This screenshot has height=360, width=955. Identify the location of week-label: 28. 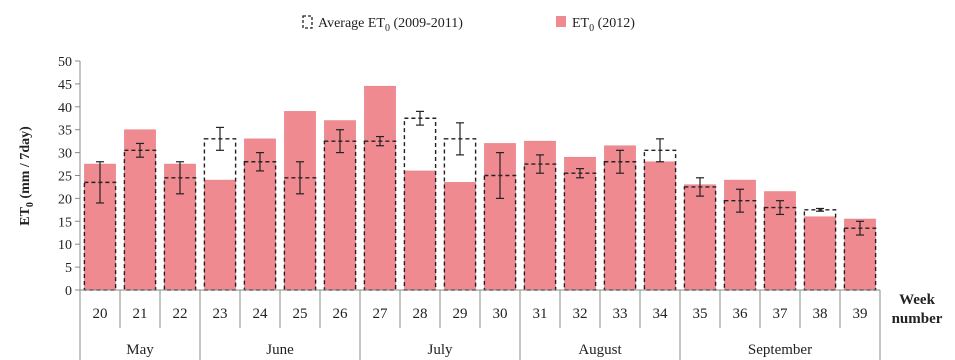
(420, 314).